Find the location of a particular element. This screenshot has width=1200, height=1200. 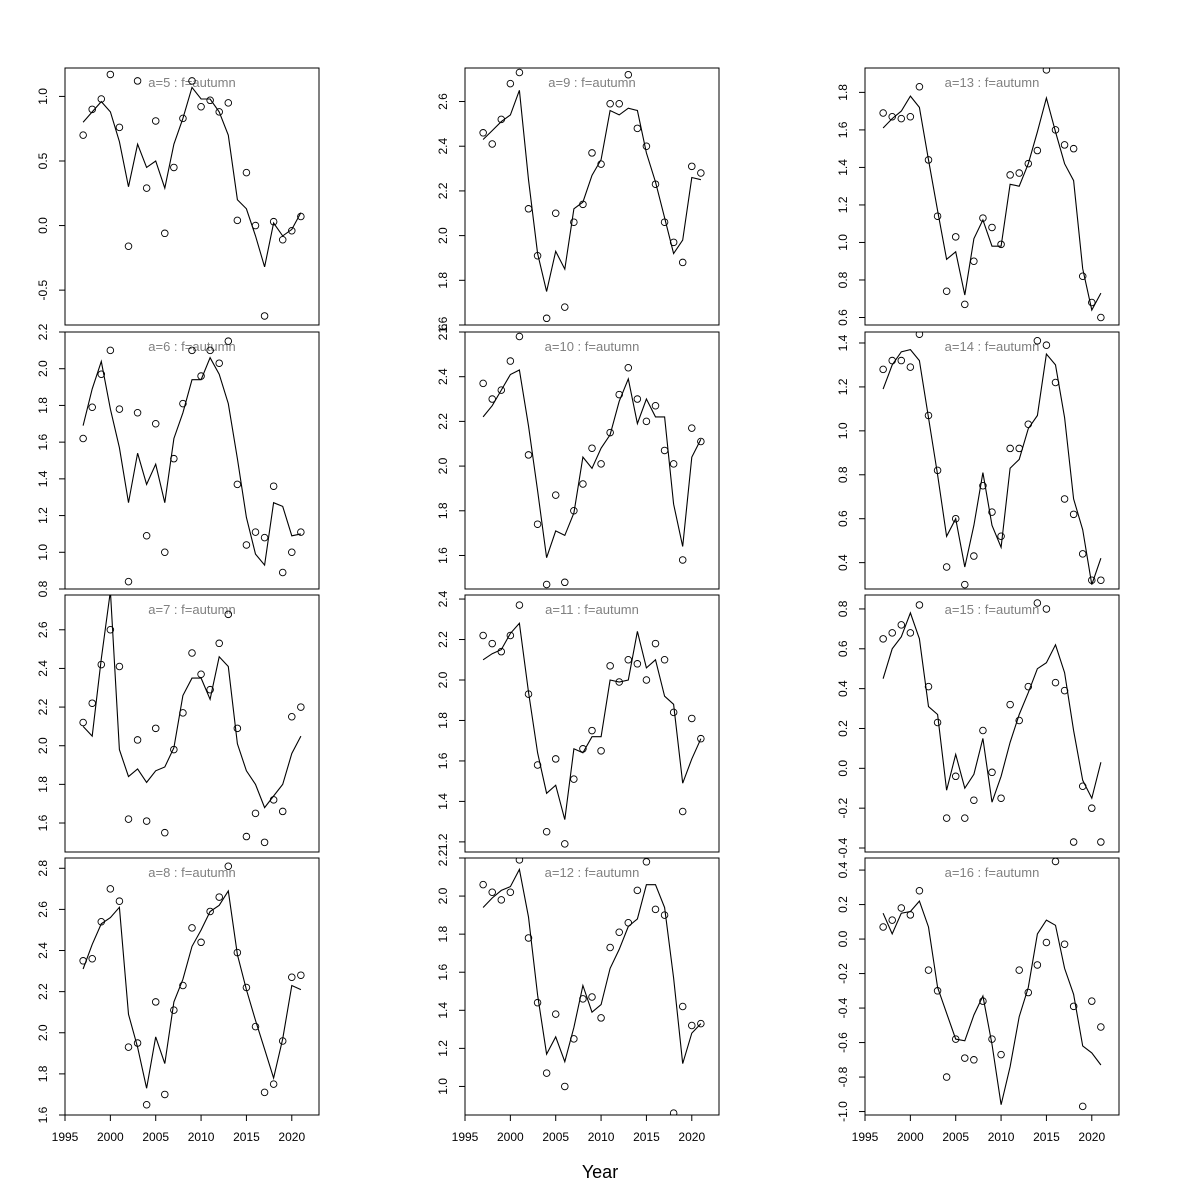

panel-title: a=6 : f=autumn is located at coordinates (191, 346).